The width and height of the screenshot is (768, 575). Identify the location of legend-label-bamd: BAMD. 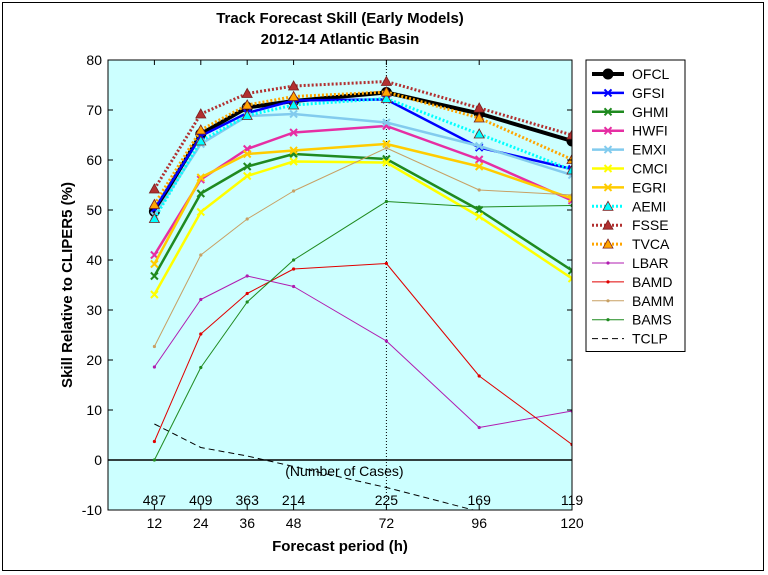
(652, 282).